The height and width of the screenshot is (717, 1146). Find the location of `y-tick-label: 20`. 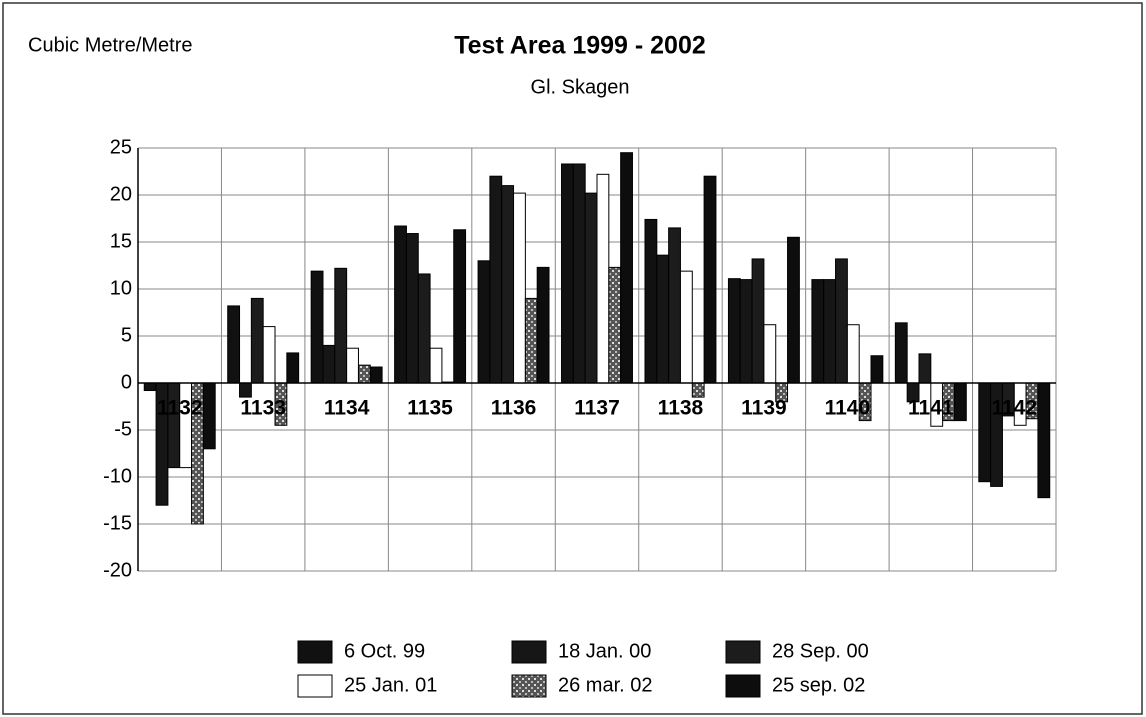

y-tick-label: 20 is located at coordinates (121, 194).